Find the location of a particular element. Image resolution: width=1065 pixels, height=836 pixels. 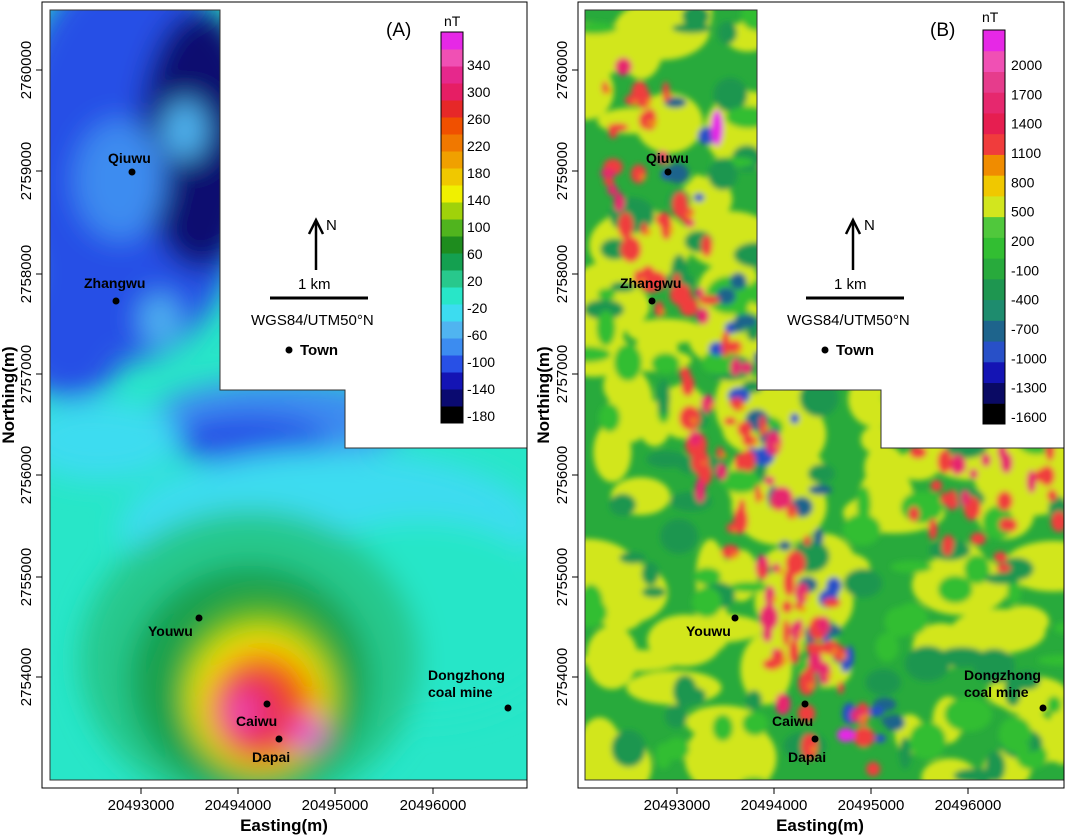

colorbar-tick-label: -1300 is located at coordinates (1029, 388).